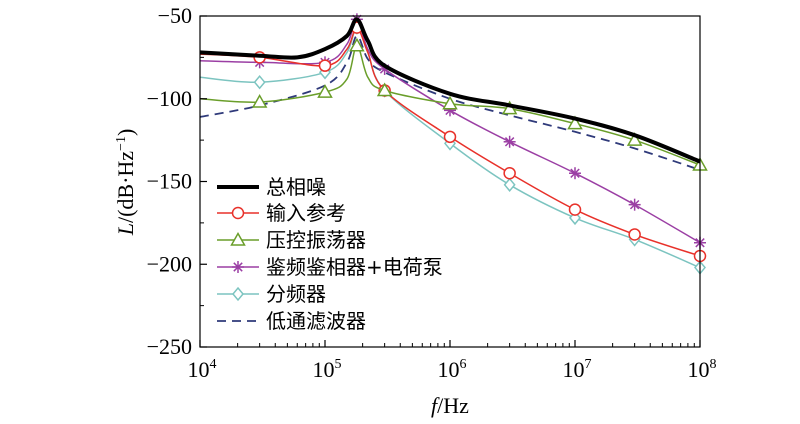  What do you see at coordinates (121, 143) in the screenshot?
I see `y-axis-title-sup: −1` at bounding box center [121, 143].